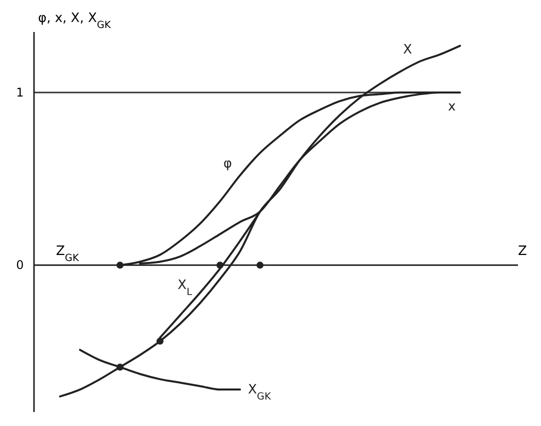  What do you see at coordinates (75, 20) in the screenshot?
I see `y-axis-title: φ, x, X, X$_{GK}$` at bounding box center [75, 20].